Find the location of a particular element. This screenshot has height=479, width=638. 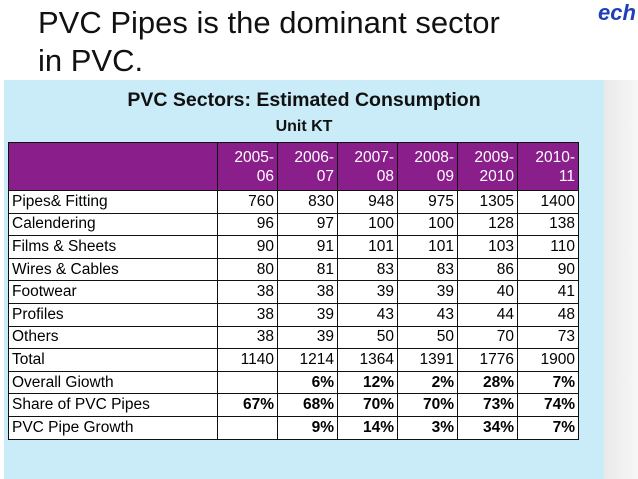

value-cell: 50 is located at coordinates (427, 337).